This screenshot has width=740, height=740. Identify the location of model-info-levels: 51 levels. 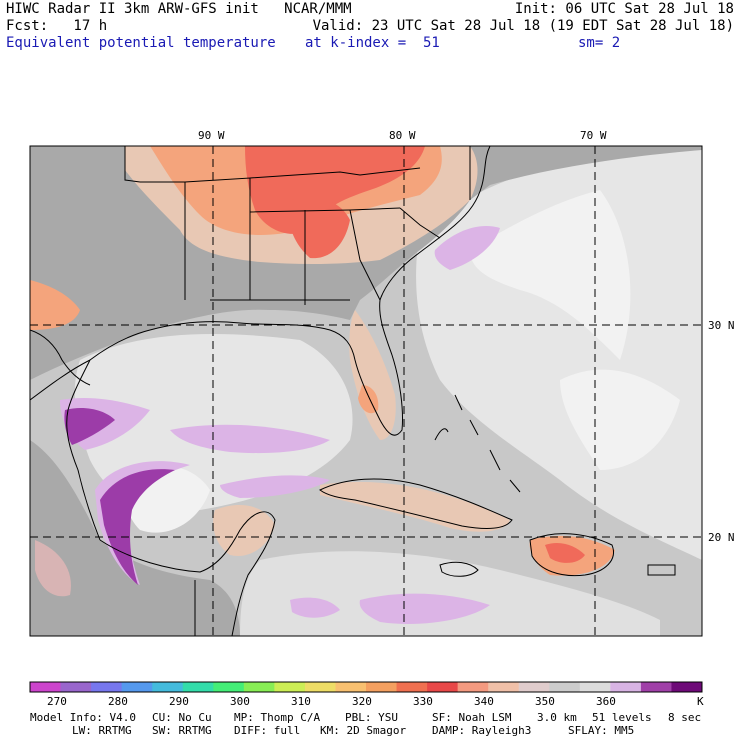
(622, 717).